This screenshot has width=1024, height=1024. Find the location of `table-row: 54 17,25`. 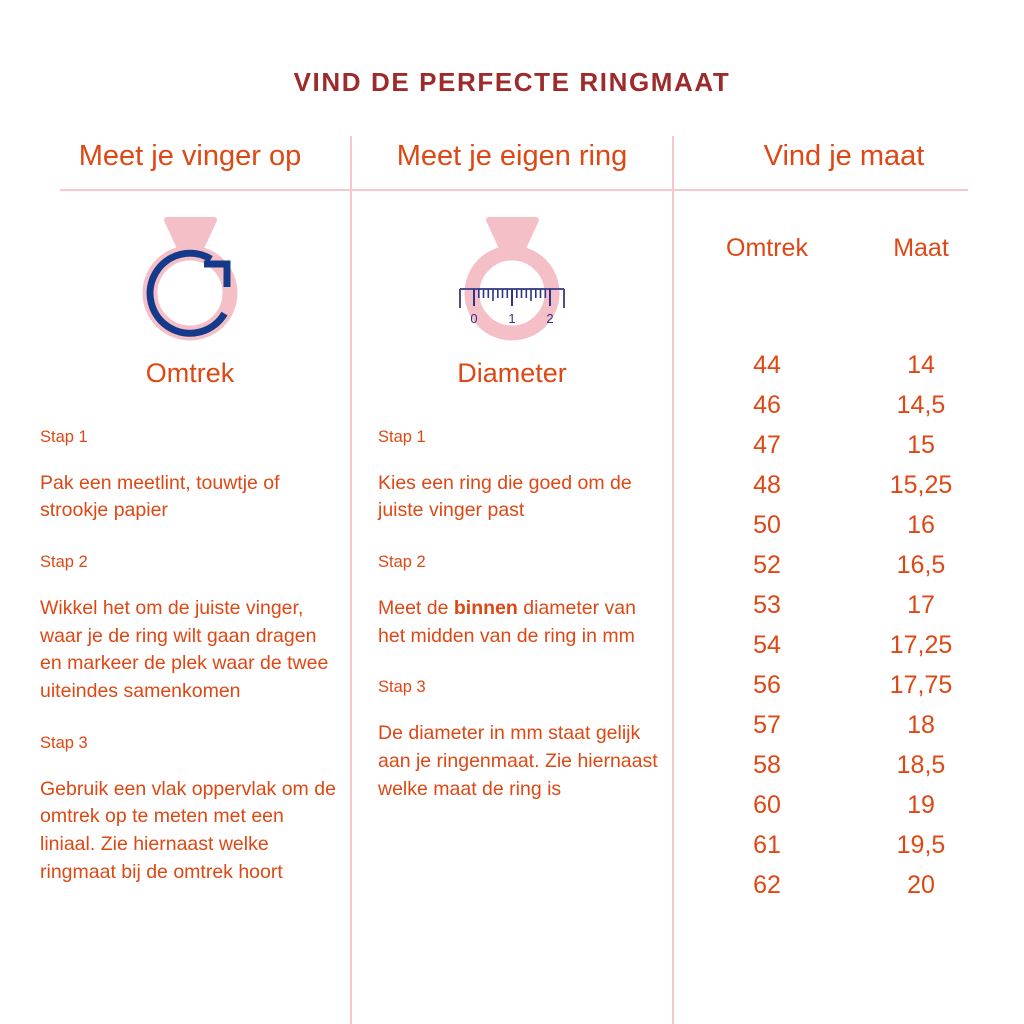

table-row: 54 17,25 is located at coordinates (844, 645).